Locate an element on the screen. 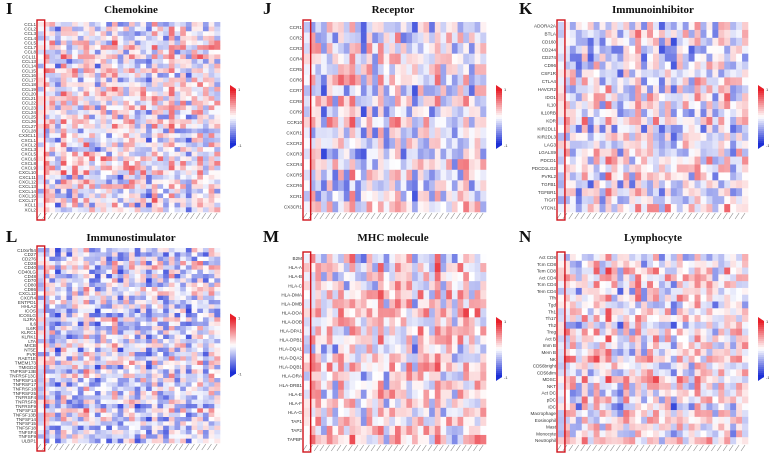  row-label: CXCL11 is located at coordinates (27, 177).